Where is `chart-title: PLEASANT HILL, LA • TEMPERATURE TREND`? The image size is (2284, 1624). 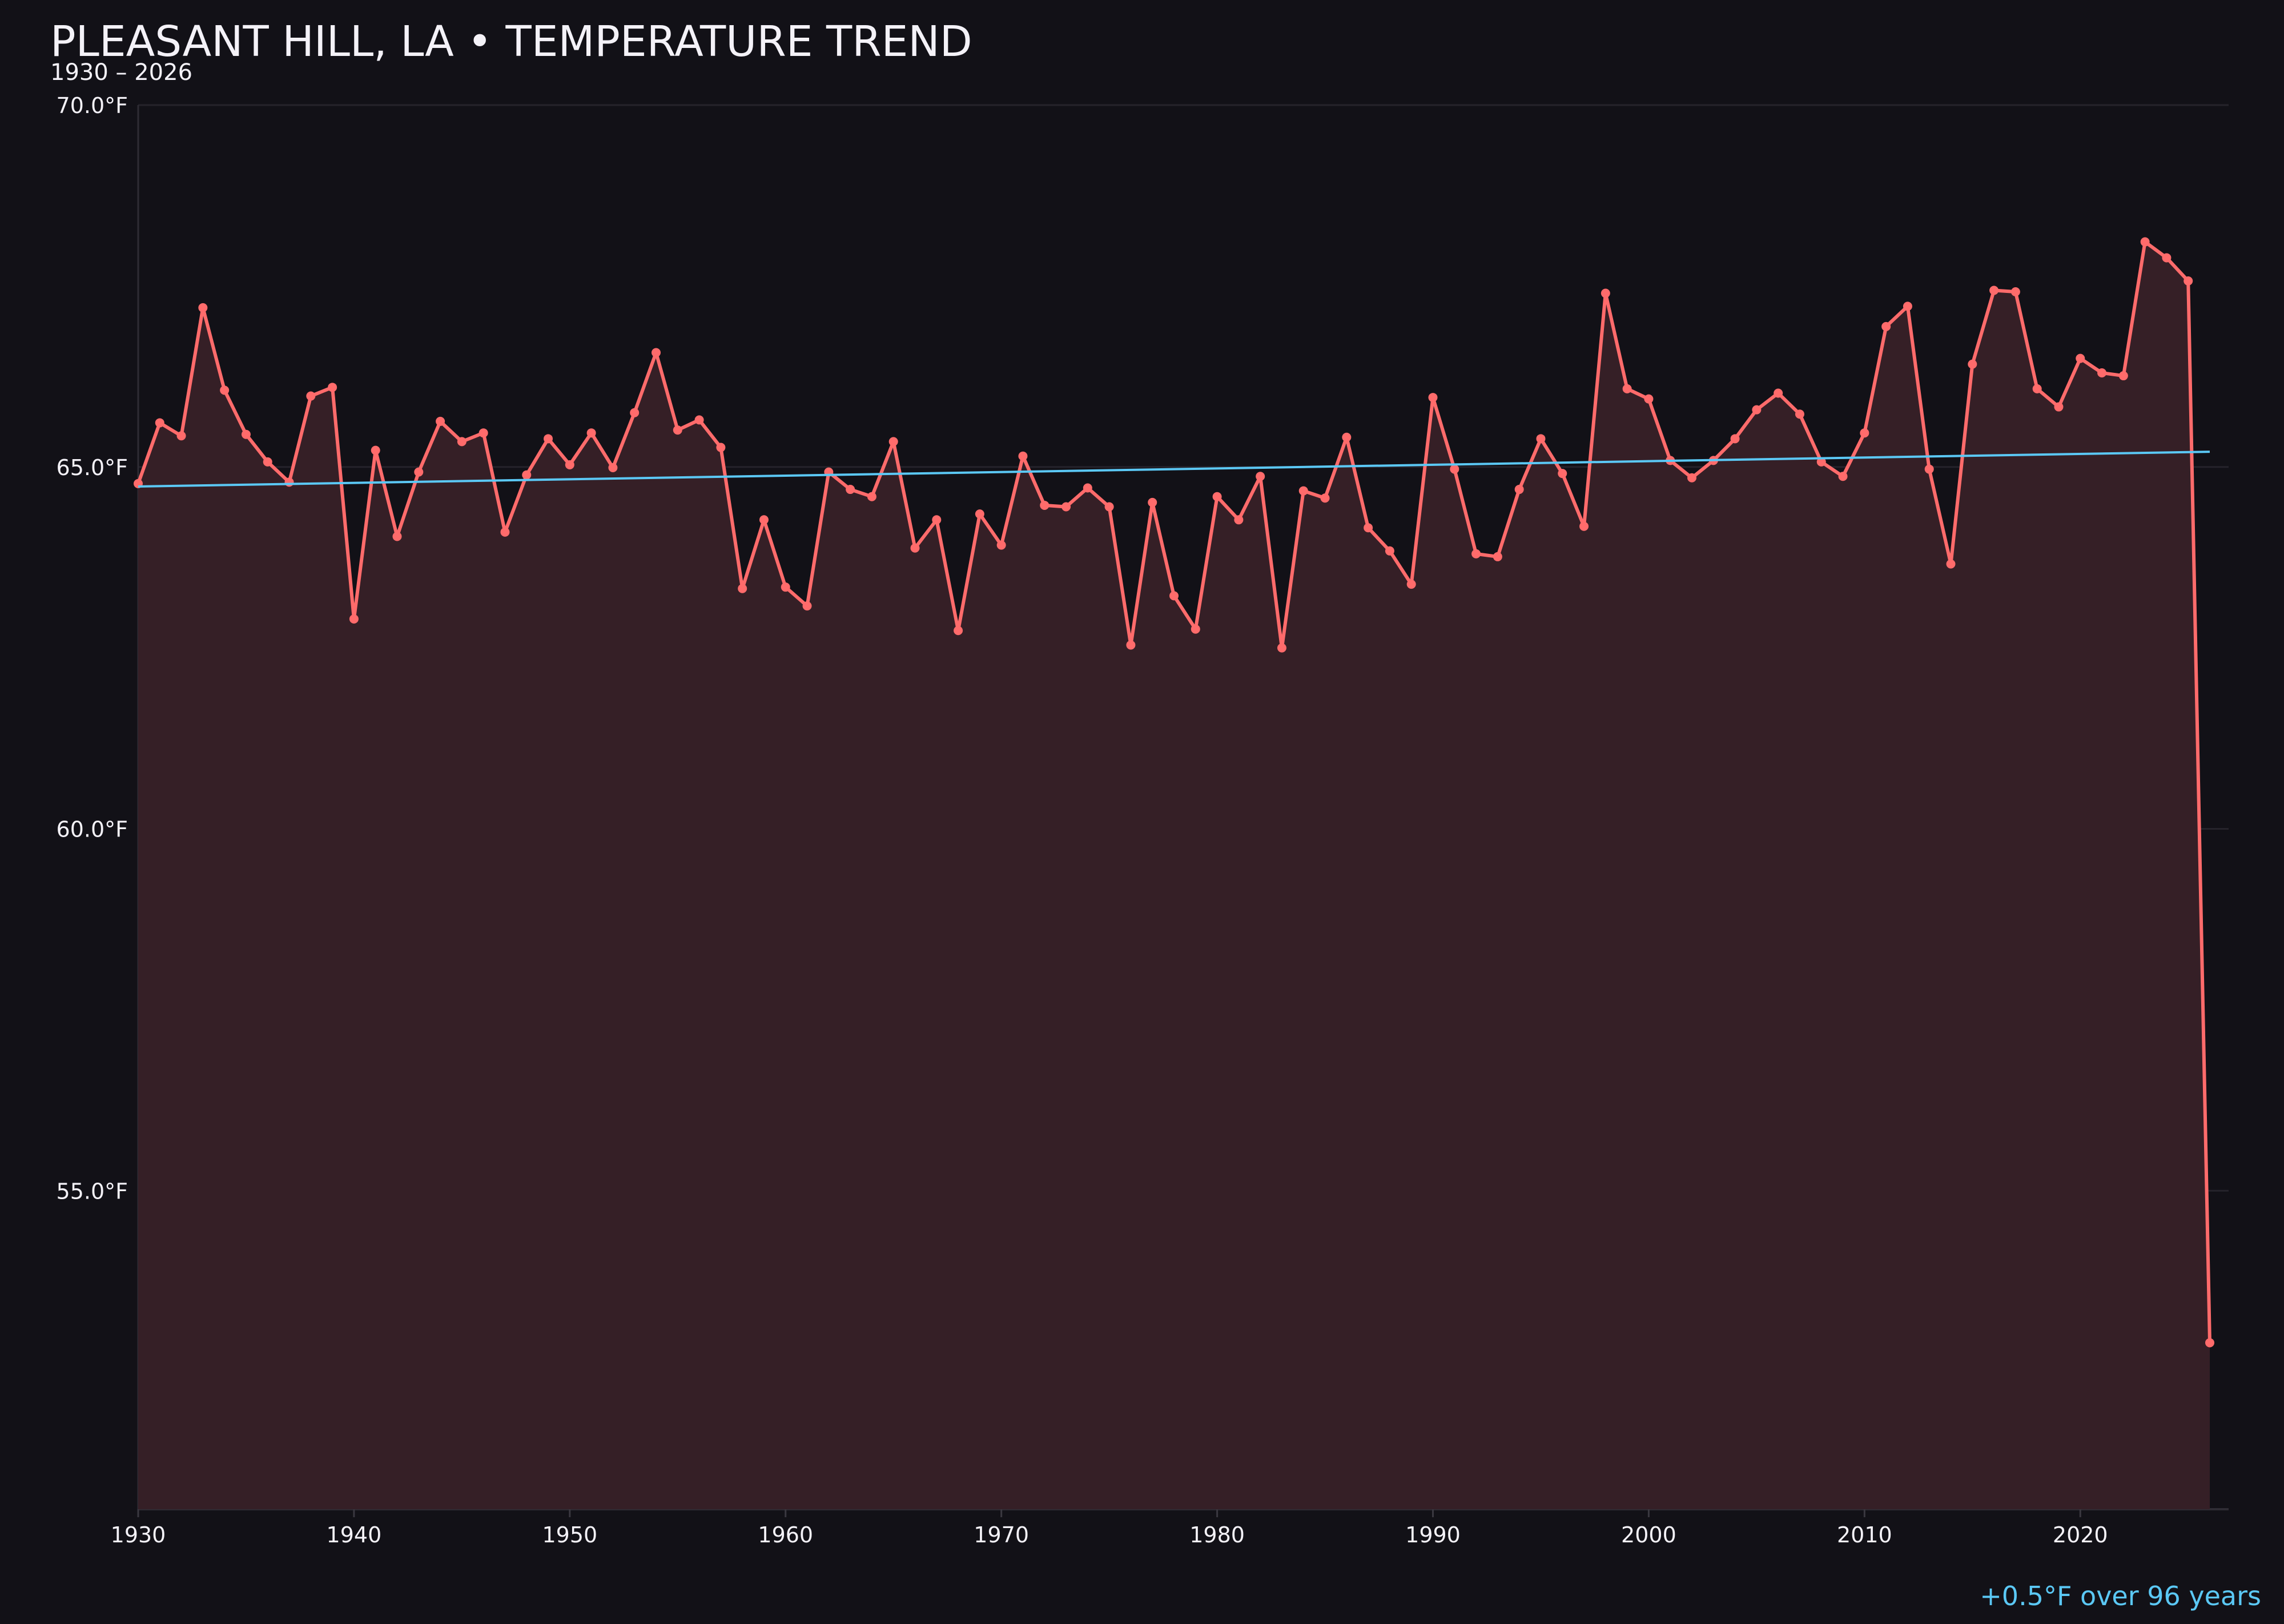 chart-title: PLEASANT HILL, LA • TEMPERATURE TREND is located at coordinates (511, 41).